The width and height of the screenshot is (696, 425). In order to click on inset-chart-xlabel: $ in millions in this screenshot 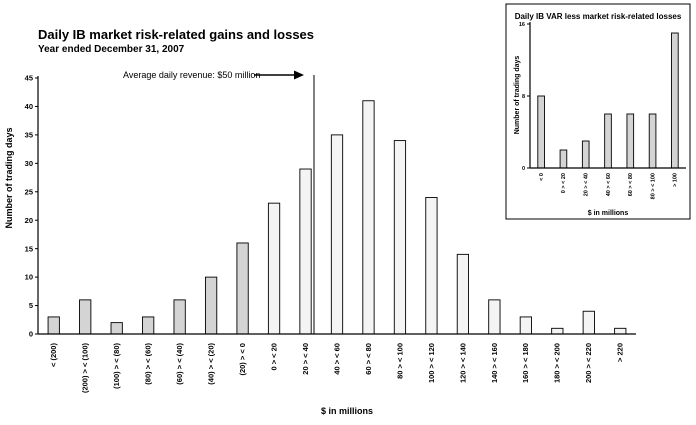, I will do `click(608, 213)`.